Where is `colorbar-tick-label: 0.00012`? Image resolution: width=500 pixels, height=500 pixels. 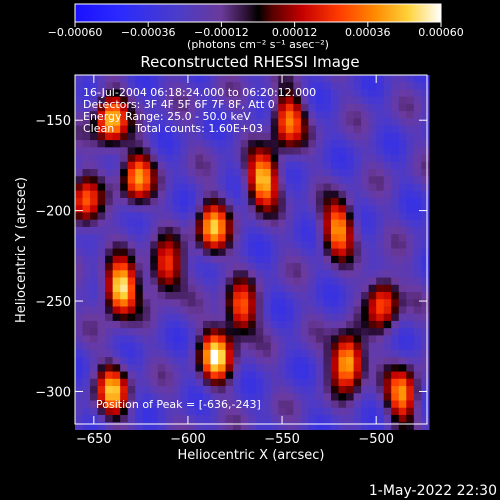 colorbar-tick-label: 0.00012 is located at coordinates (295, 32).